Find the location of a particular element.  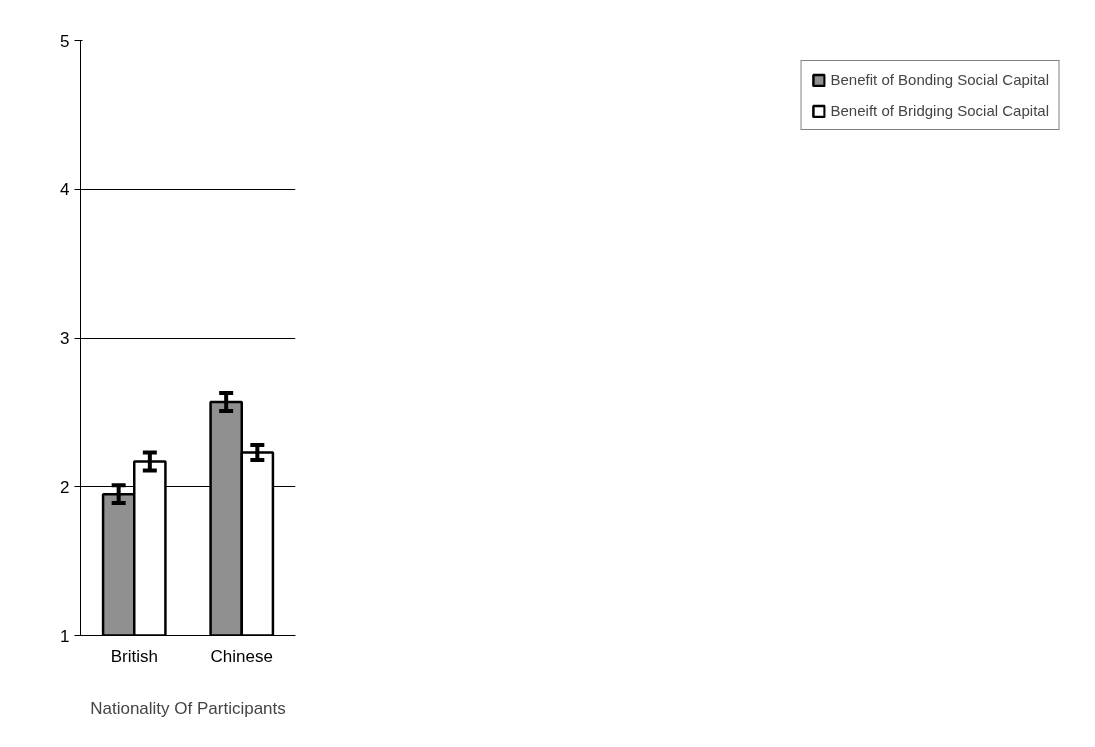

x-axis-title: Nationality Of Participants is located at coordinates (188, 708).